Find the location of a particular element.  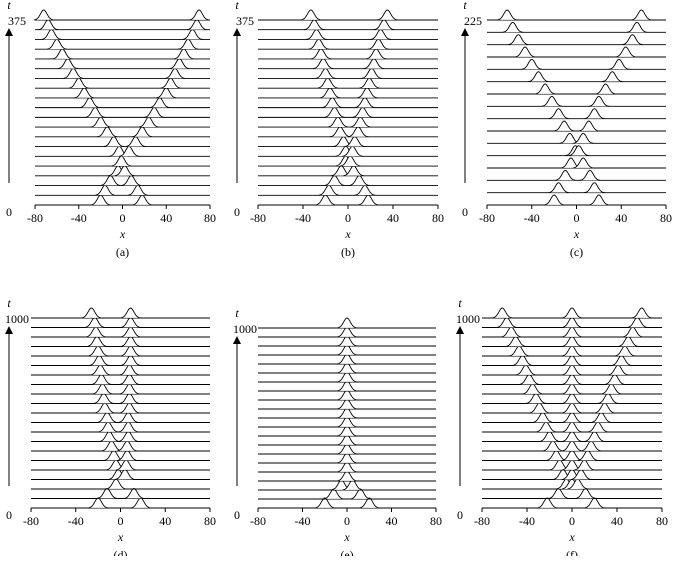

panel-label: (b) is located at coordinates (348, 252).